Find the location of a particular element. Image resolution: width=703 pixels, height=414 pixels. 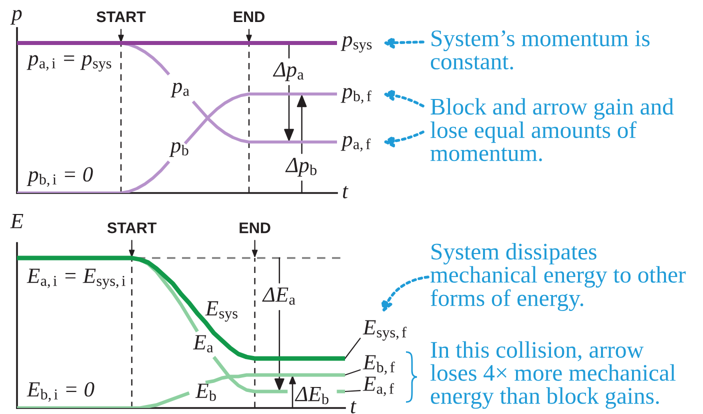

annotation: E$_{b,i}$ = 0 is located at coordinates (60, 392).